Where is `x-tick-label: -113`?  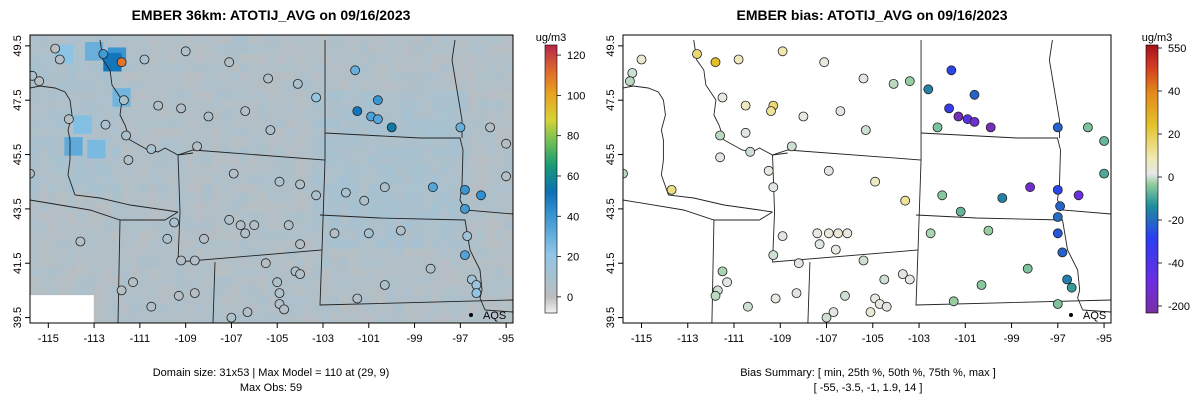
x-tick-label: -113 is located at coordinates (93, 339).